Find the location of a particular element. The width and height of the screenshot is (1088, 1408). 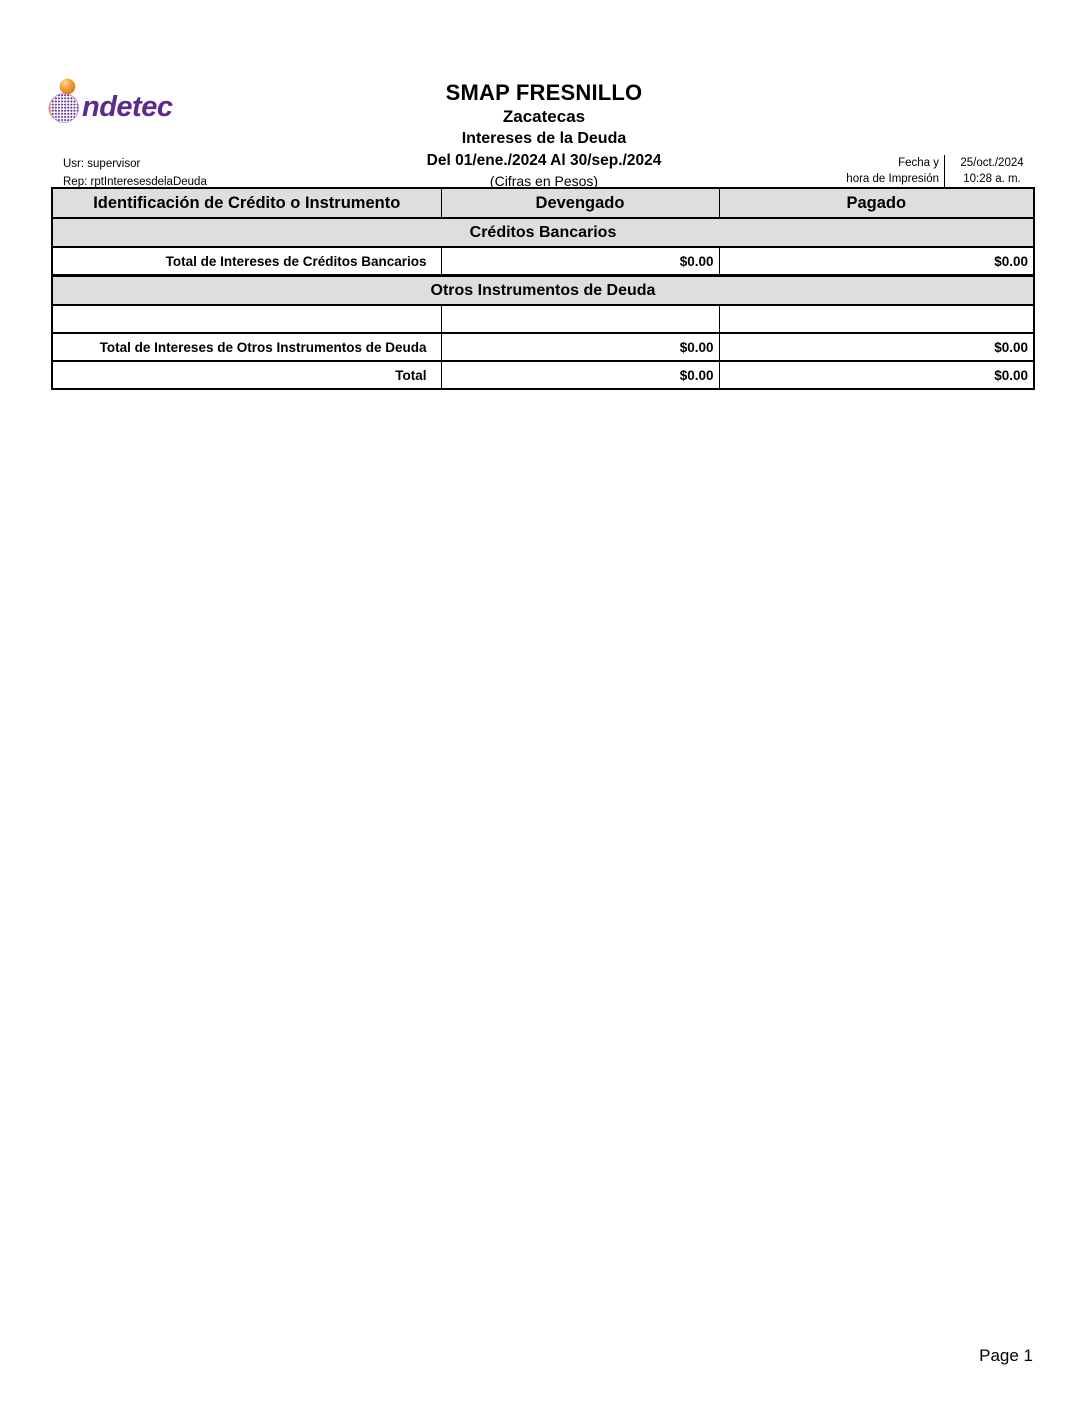

table-row: Total $0.00 $0.00 is located at coordinates (543, 375).